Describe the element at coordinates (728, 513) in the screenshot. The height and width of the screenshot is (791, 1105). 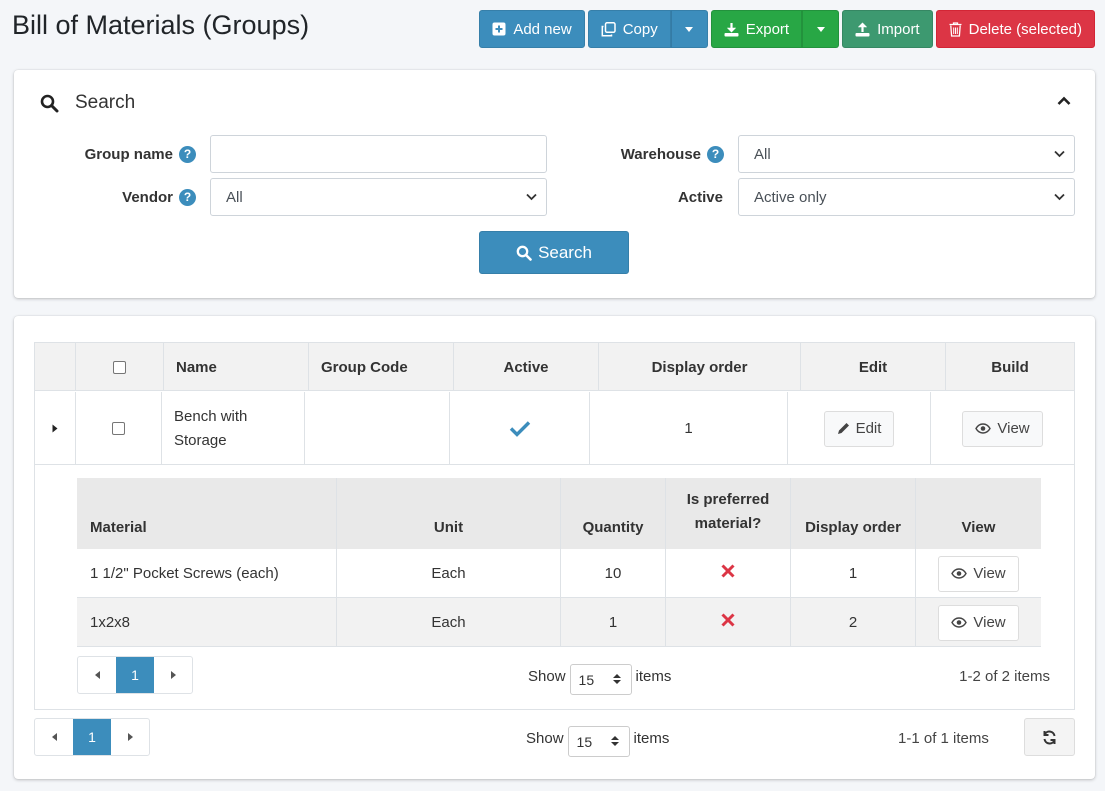
I see `column-header-preferred: Is preferred material?` at that location.